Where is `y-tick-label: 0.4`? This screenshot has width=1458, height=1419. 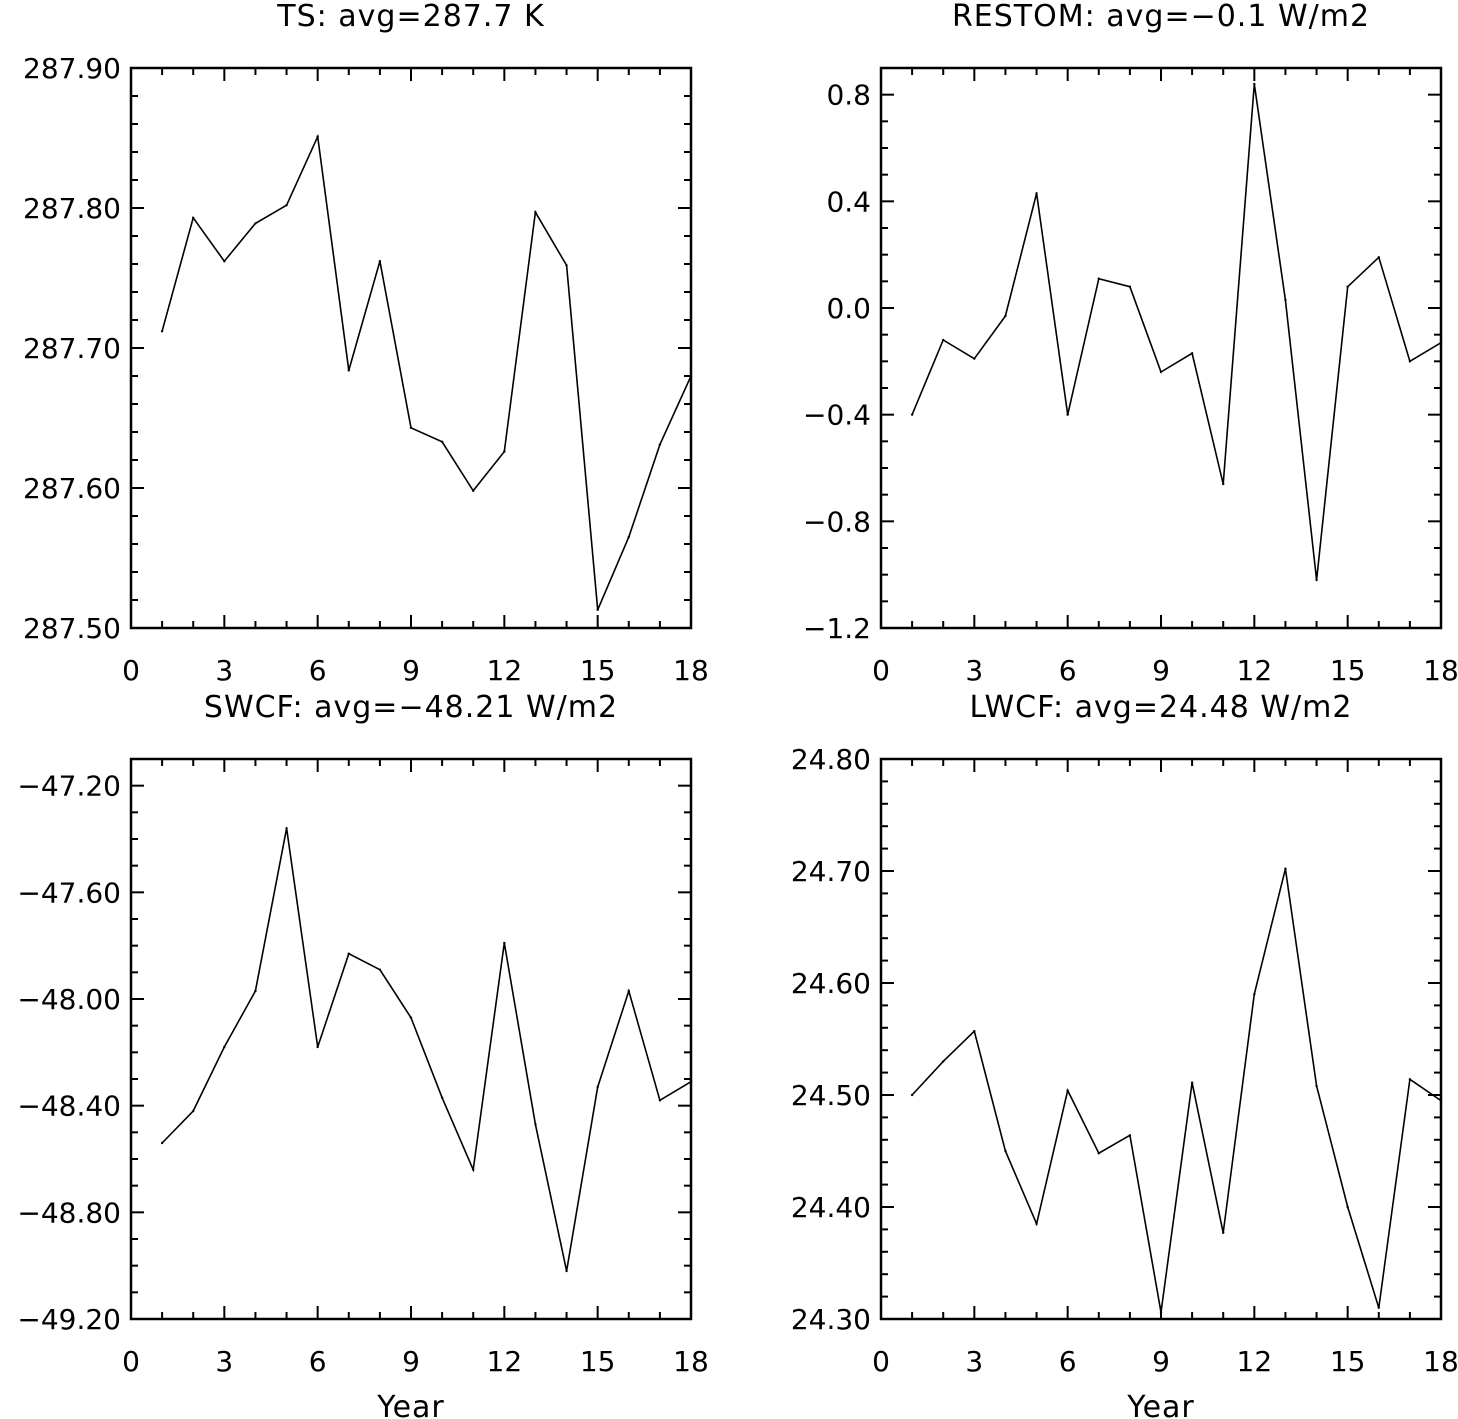 y-tick-label: 0.4 is located at coordinates (848, 201).